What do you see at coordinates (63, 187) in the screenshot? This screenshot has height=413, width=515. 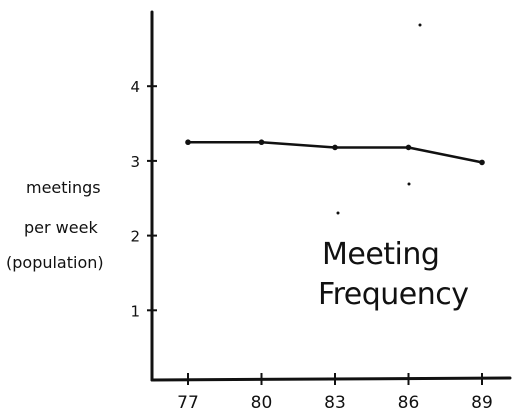 I see `y-axis-label-line-1: meetings` at bounding box center [63, 187].